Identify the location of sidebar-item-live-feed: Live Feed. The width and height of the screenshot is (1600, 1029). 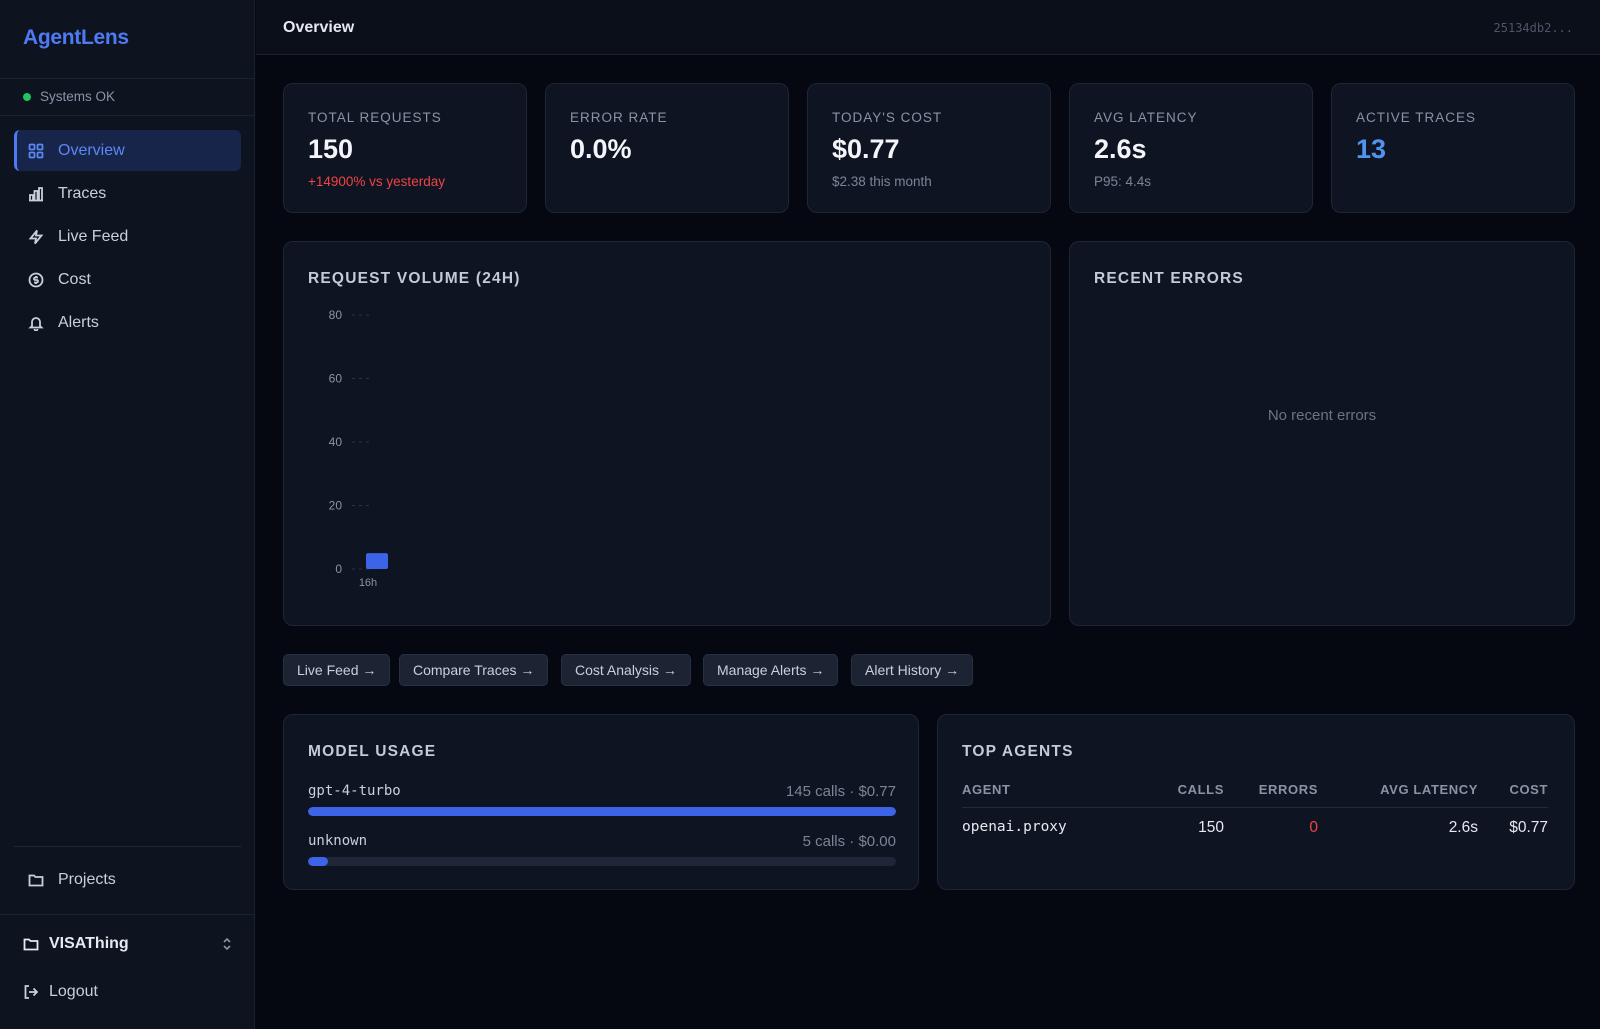
(127, 236).